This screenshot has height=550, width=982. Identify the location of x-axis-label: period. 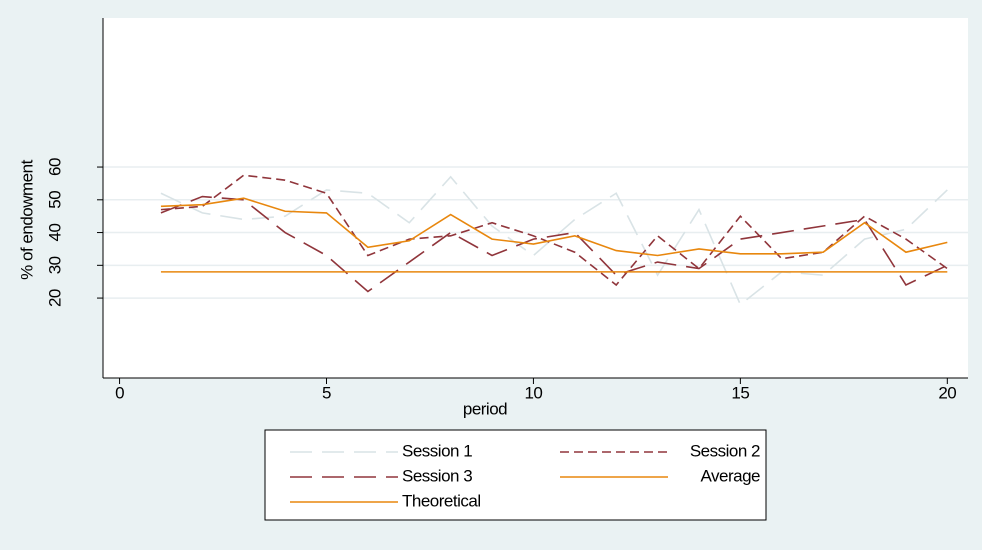
(485, 408).